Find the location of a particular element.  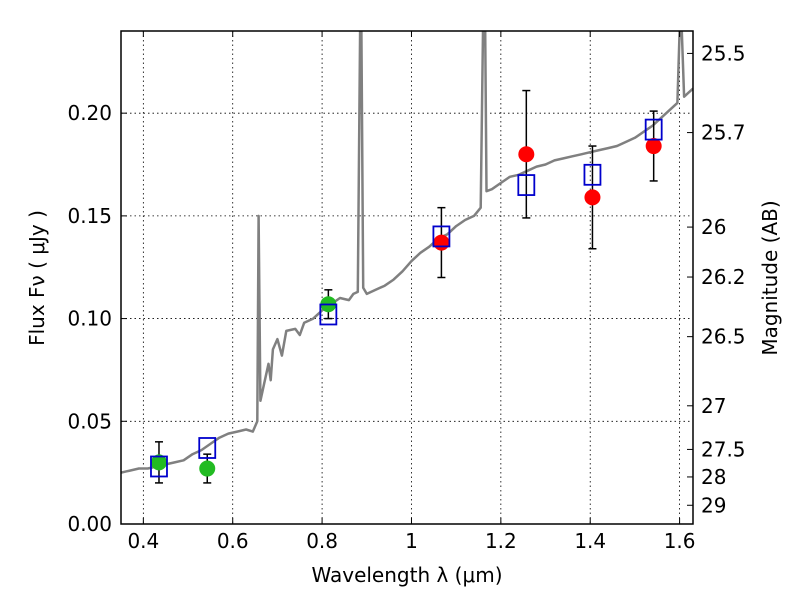

y2-tick-label: 25.5 is located at coordinates (723, 53).